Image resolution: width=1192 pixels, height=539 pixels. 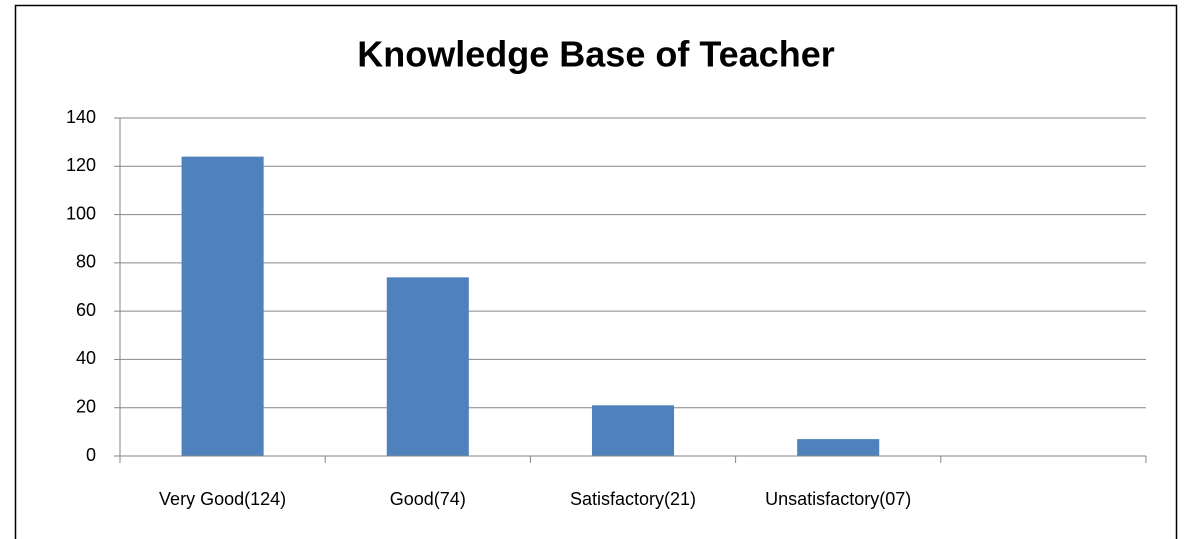 I want to click on x-tick-label: Unsatisfactory(07), so click(x=838, y=499).